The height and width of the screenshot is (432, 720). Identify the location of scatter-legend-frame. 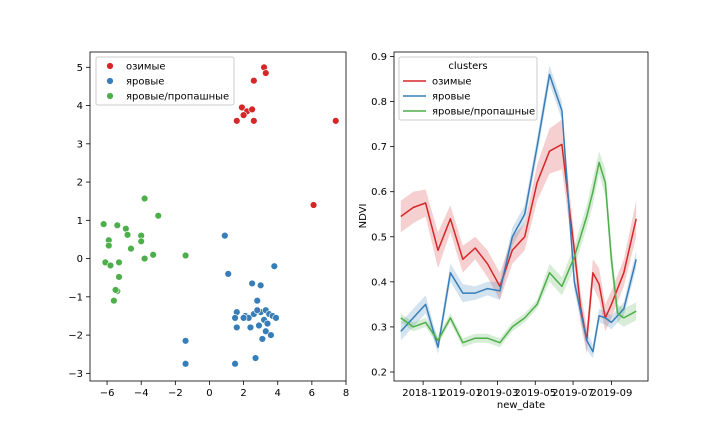
(165, 81).